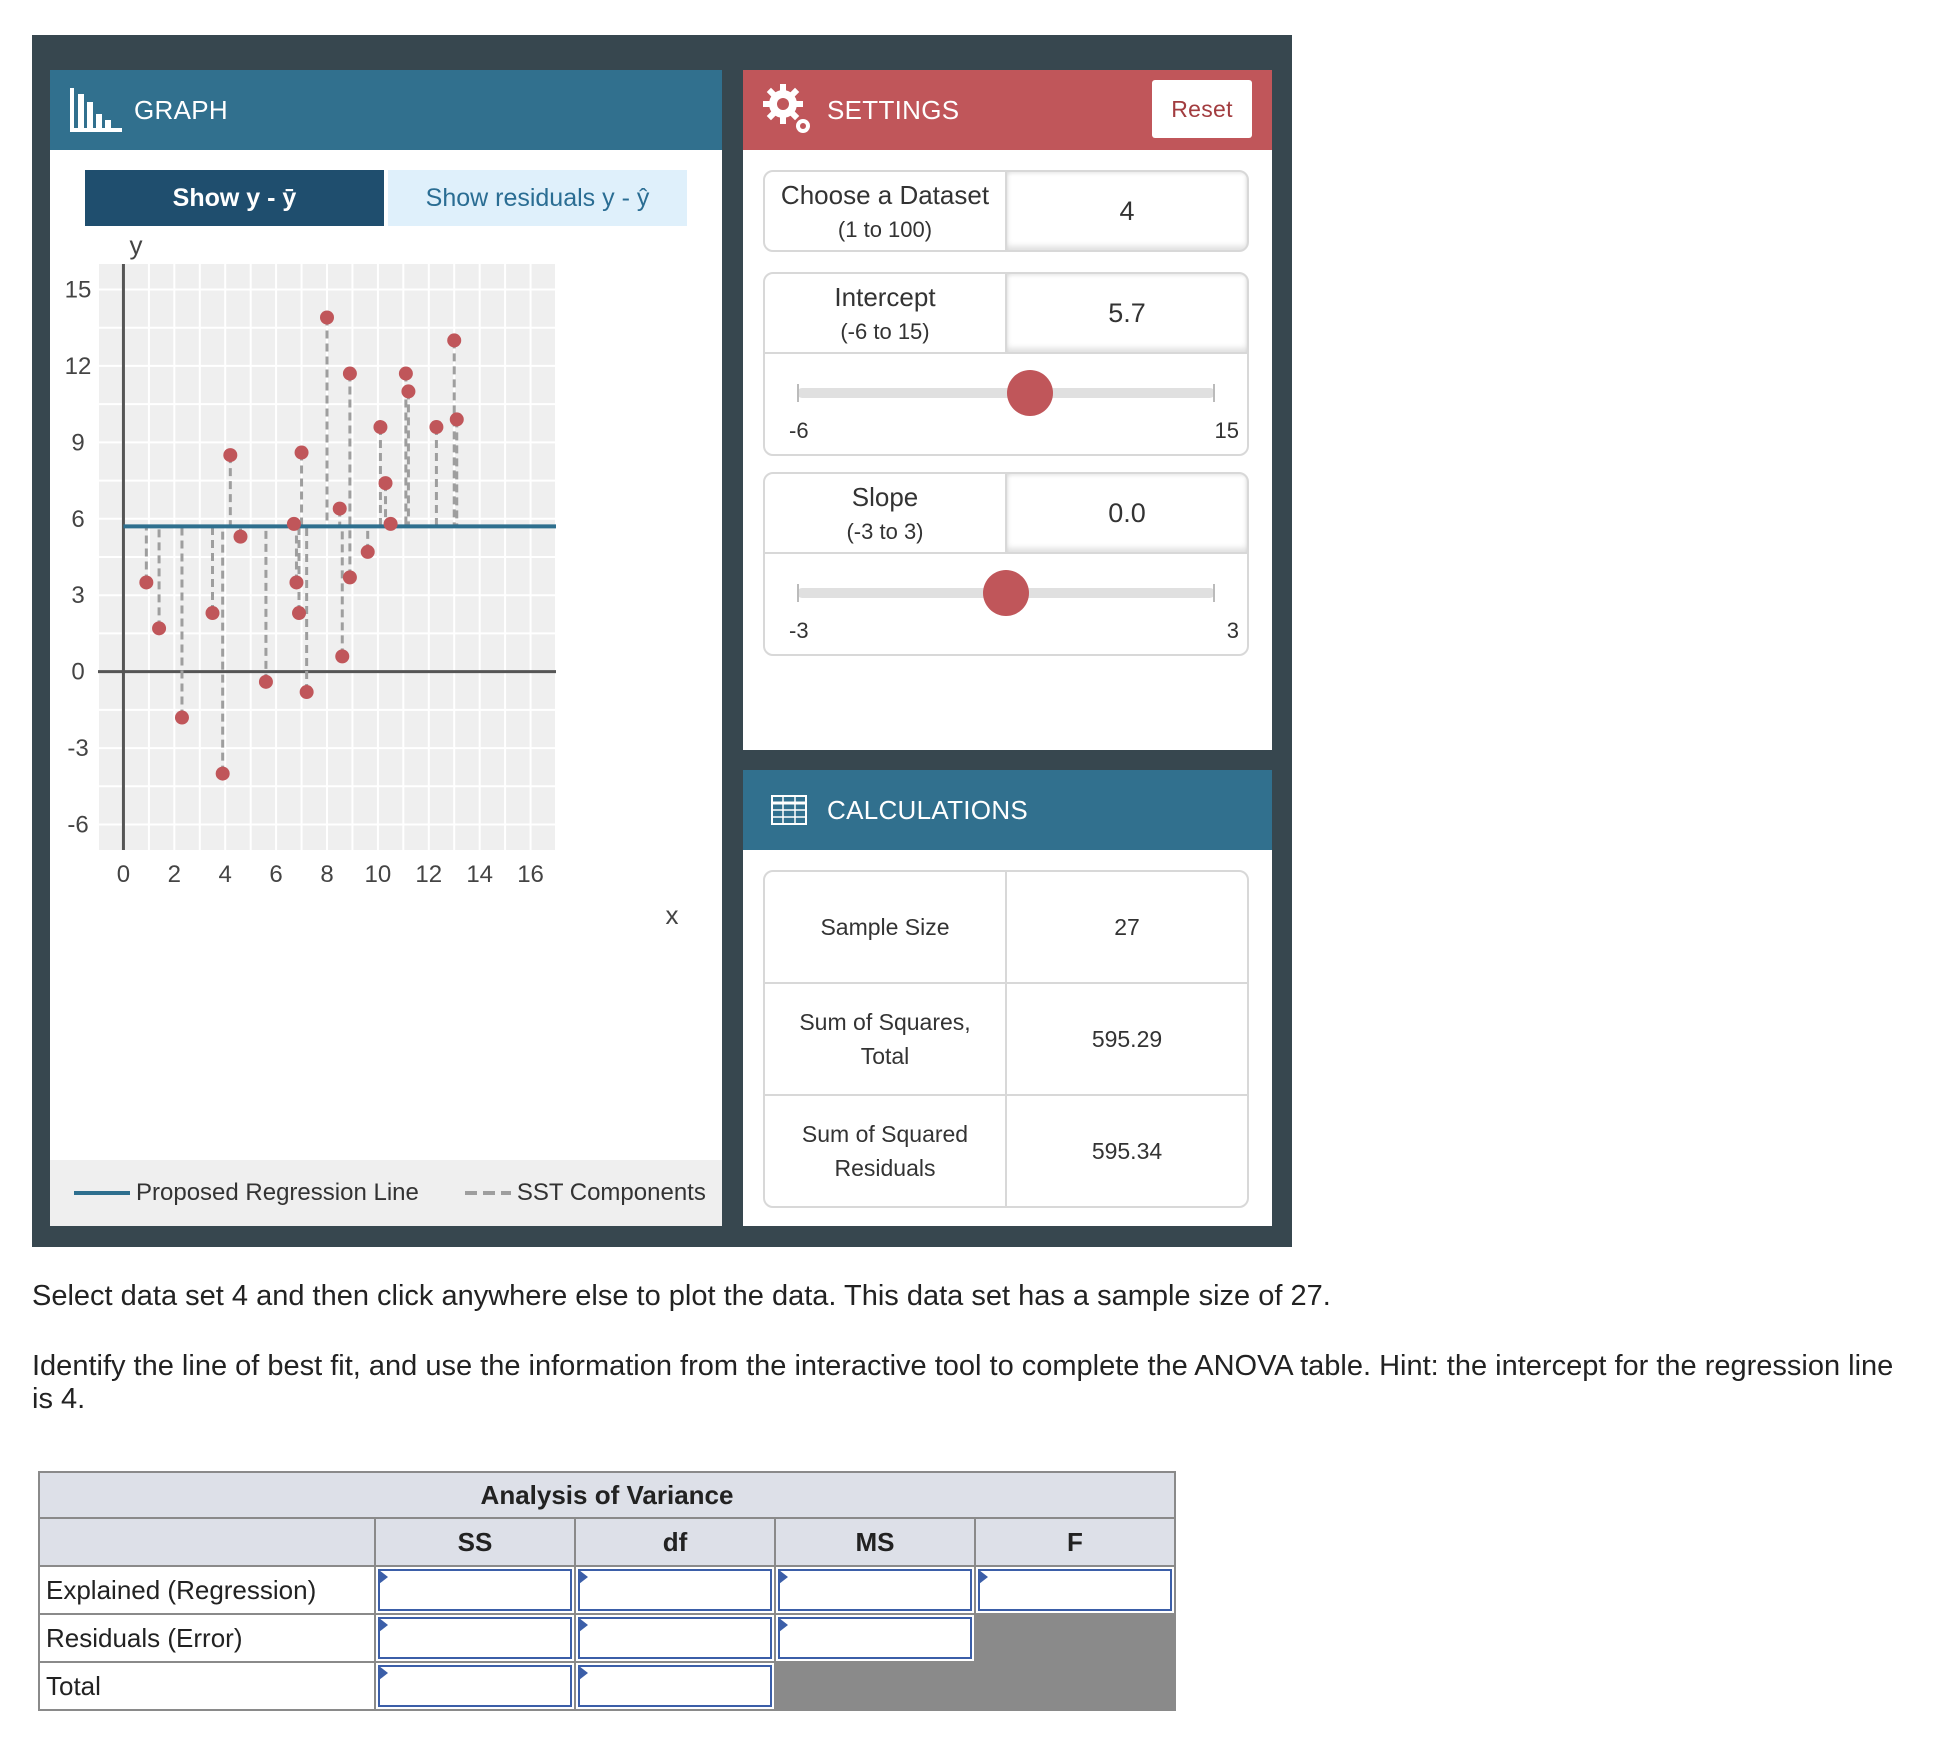 The width and height of the screenshot is (1958, 1762). Describe the element at coordinates (207, 1638) in the screenshot. I see `anova-row-residuals: Residuals (Error)` at that location.